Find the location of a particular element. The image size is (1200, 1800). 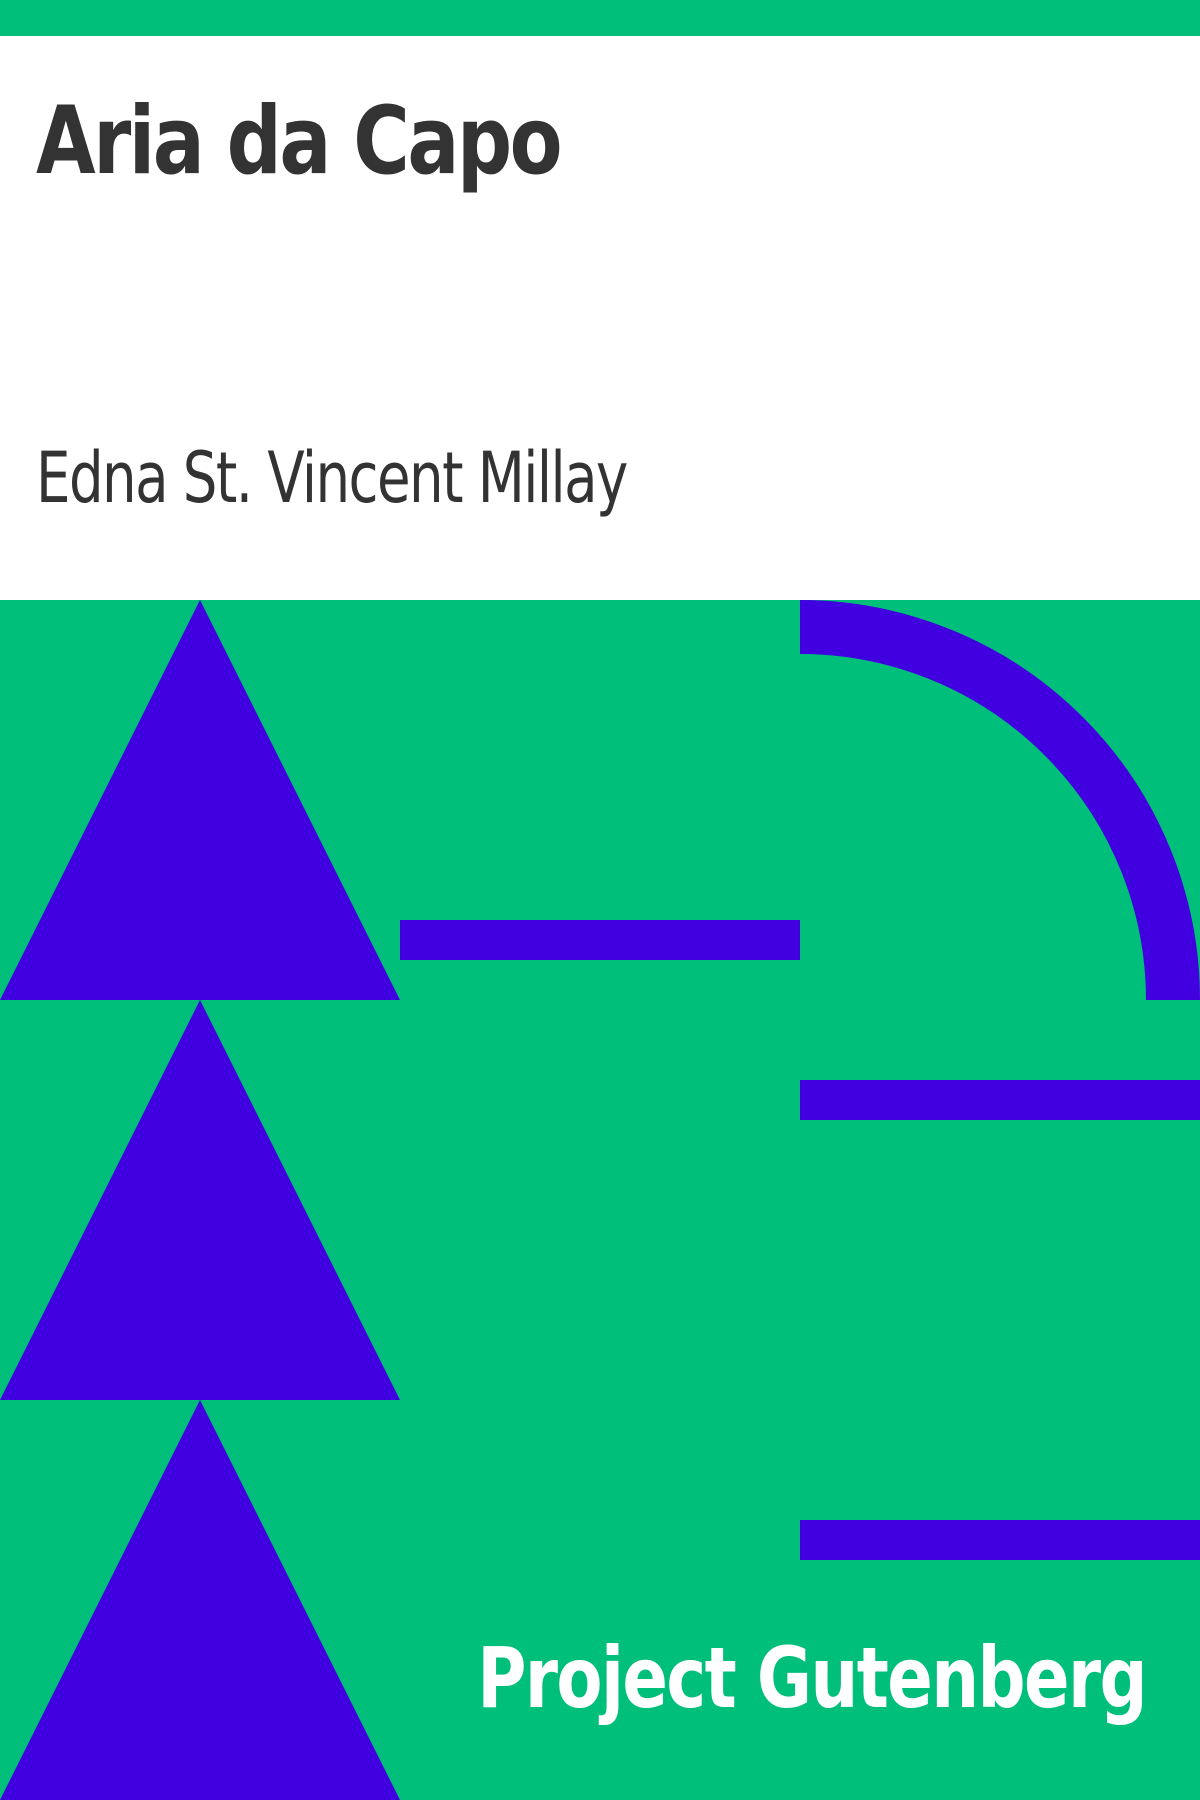

bar-right-upper is located at coordinates (1000, 1100).